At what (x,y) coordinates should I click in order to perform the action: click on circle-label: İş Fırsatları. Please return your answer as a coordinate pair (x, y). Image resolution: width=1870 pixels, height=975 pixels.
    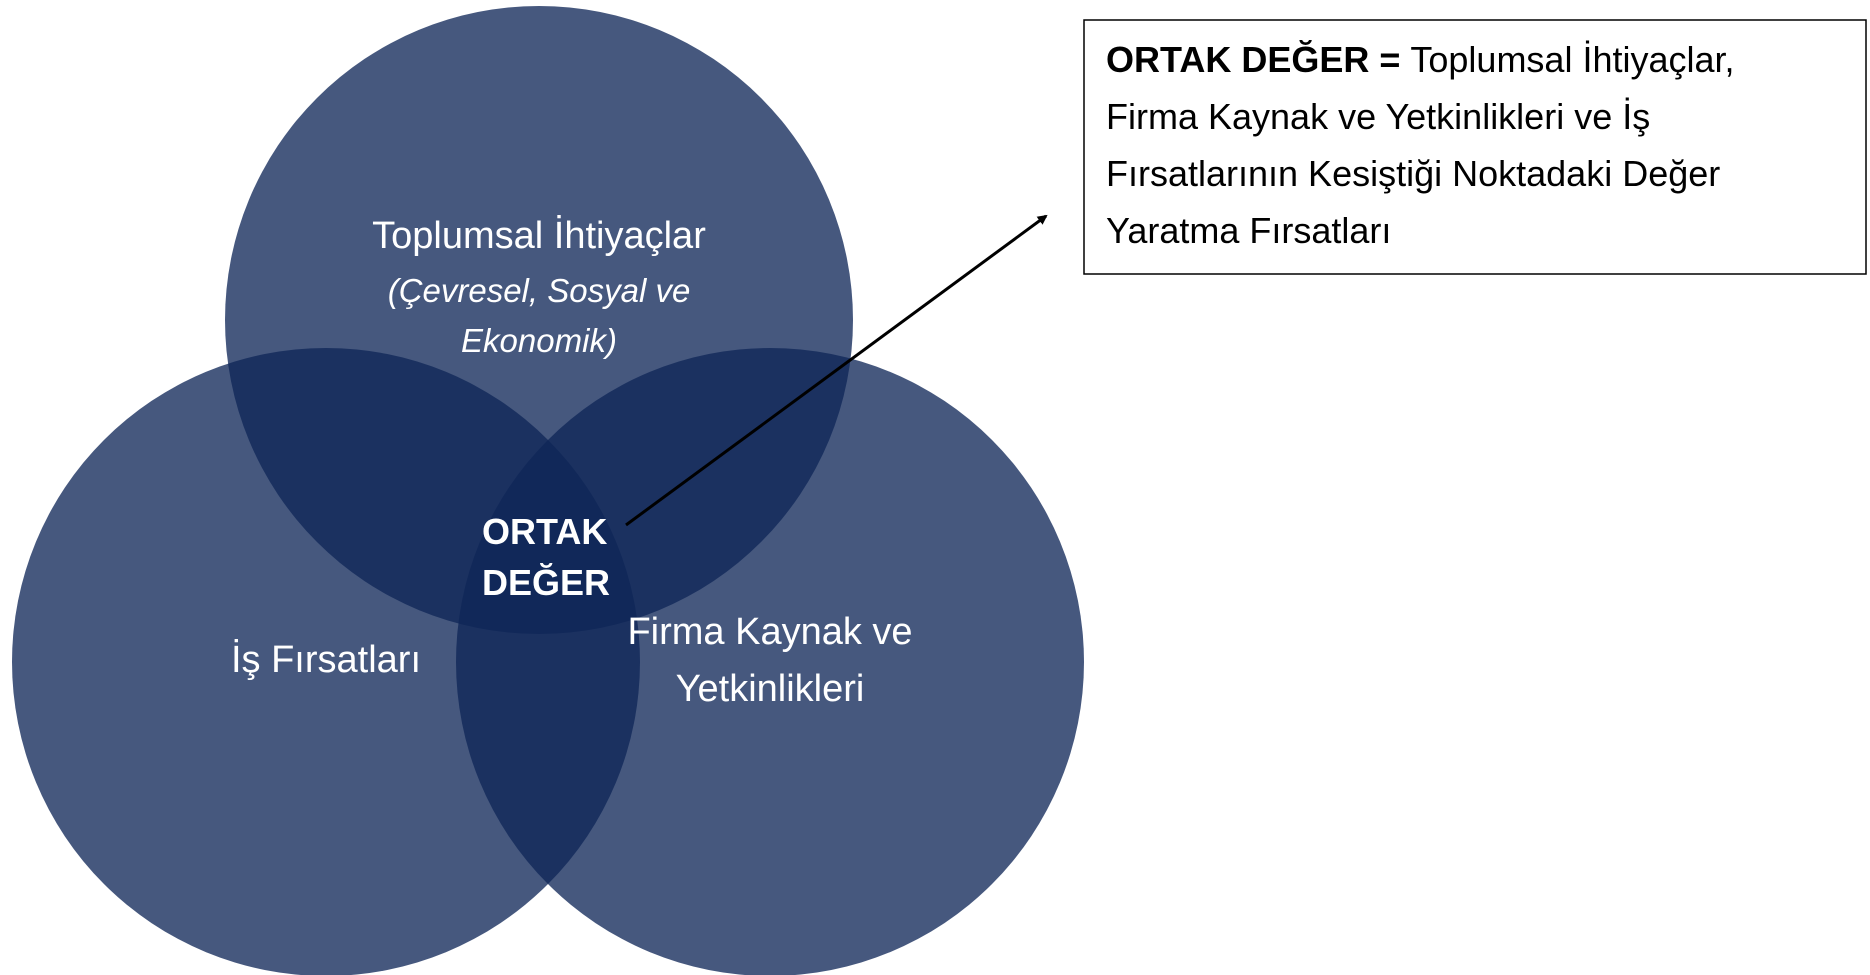
    Looking at the image, I should click on (326, 659).